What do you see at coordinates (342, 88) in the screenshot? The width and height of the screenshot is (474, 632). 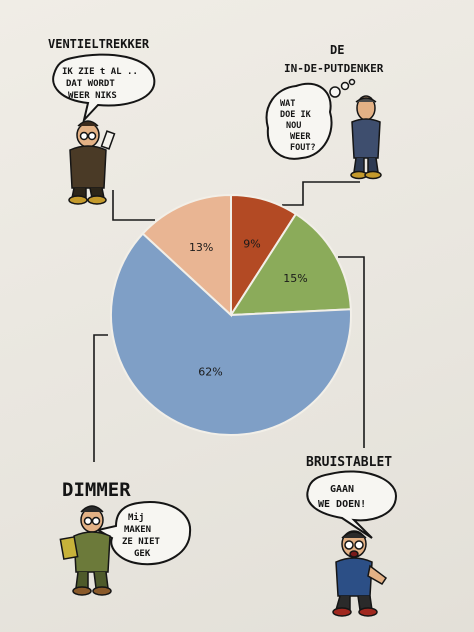 I see `thought-dots` at bounding box center [342, 88].